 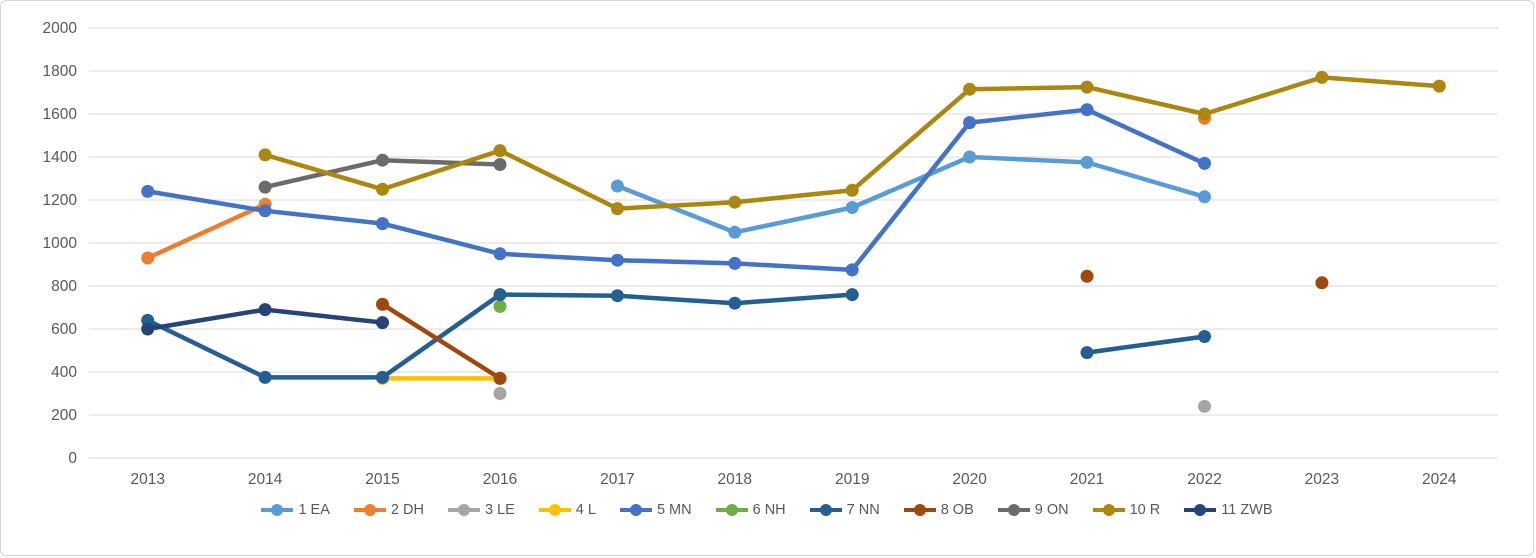 I want to click on point-1-ea-2019, so click(x=852, y=207).